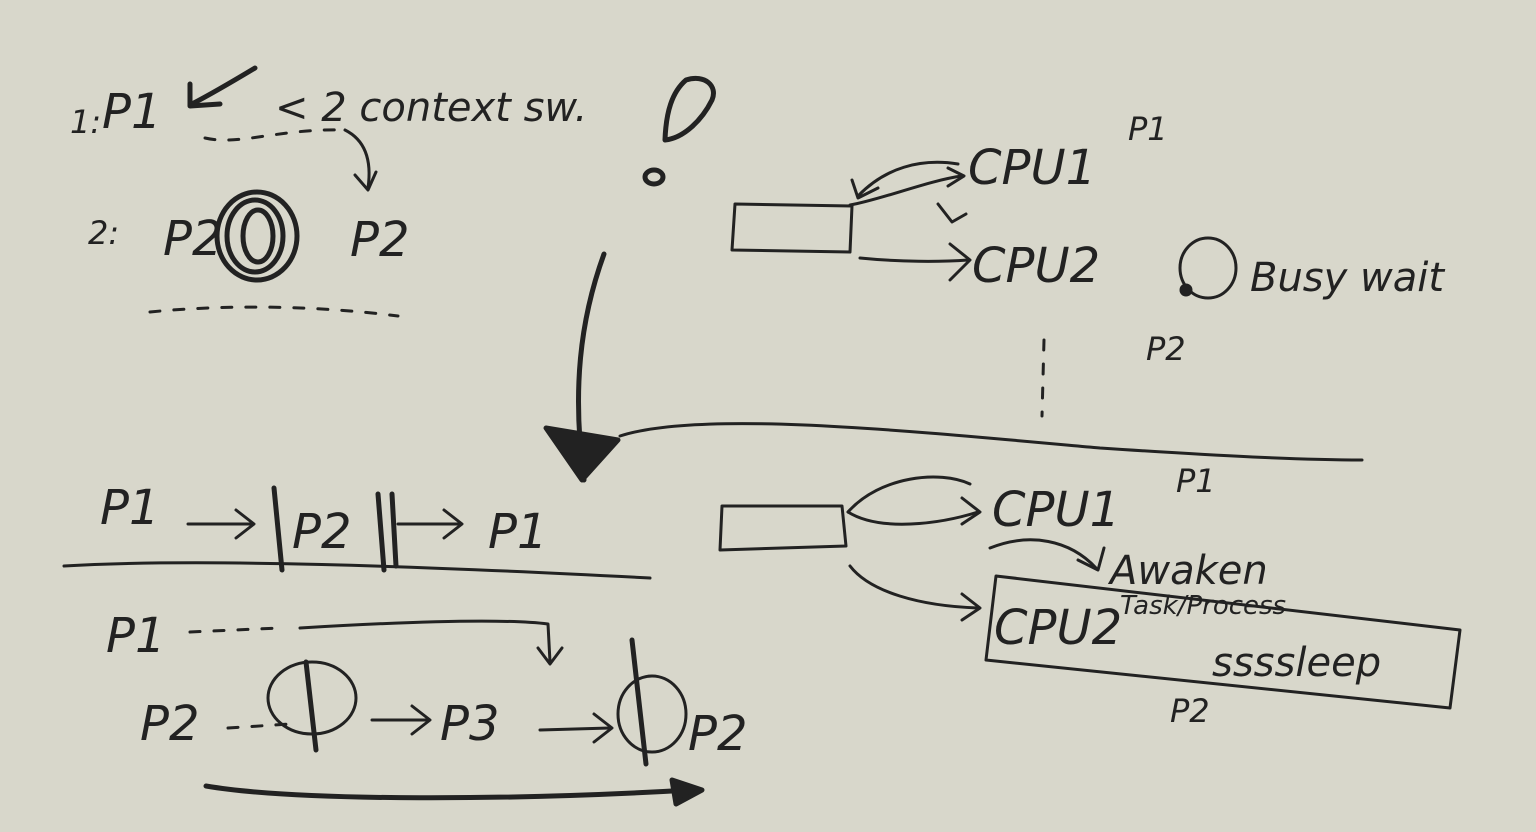  Describe the element at coordinates (952, 213) in the screenshot. I see `small-arrow-icon` at that location.